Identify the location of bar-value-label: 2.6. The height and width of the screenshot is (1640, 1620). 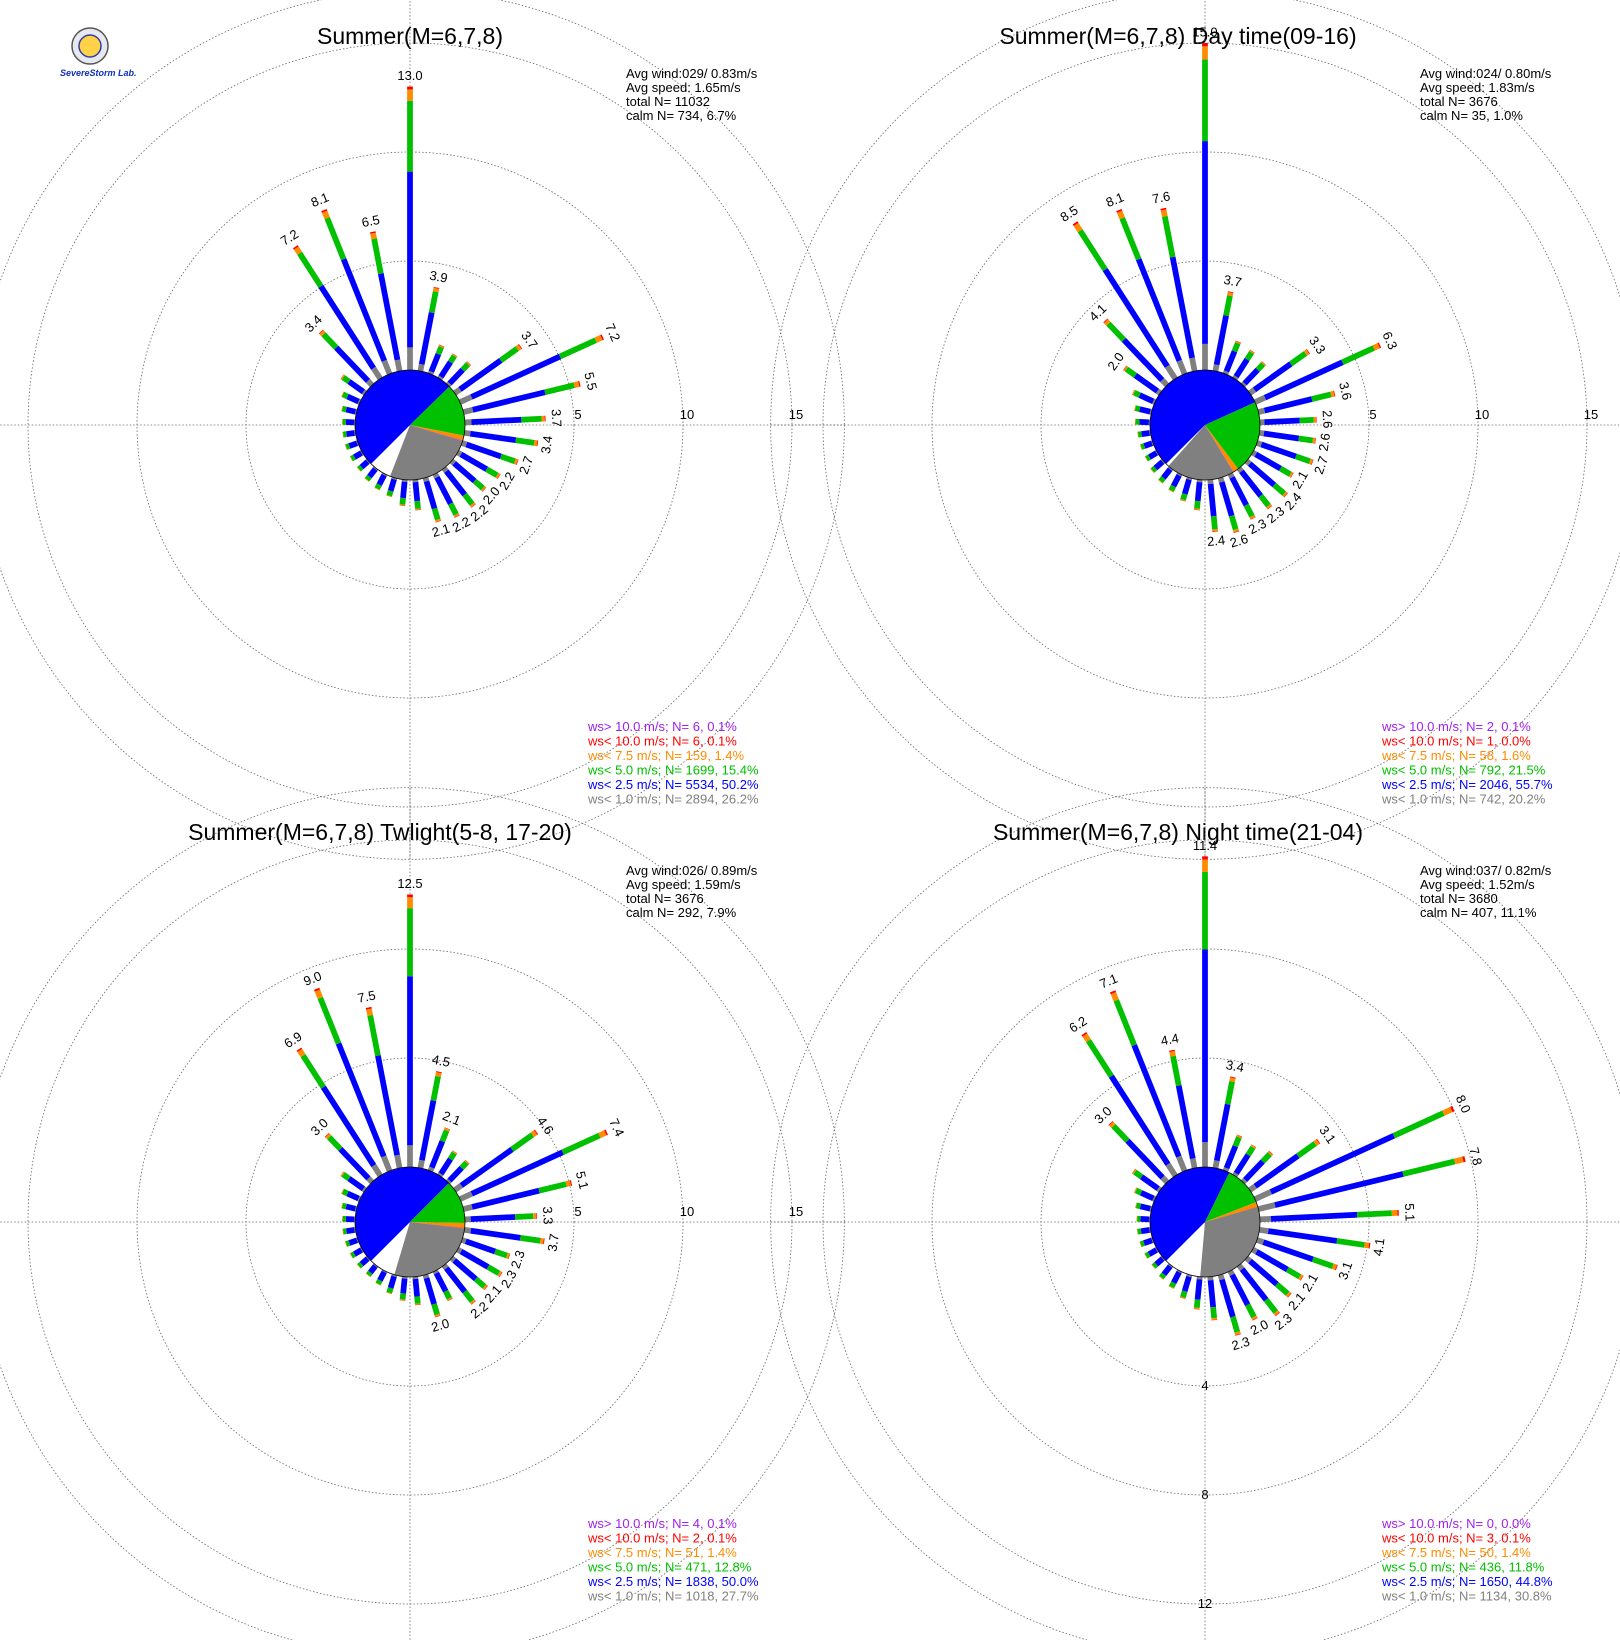
(1328, 419).